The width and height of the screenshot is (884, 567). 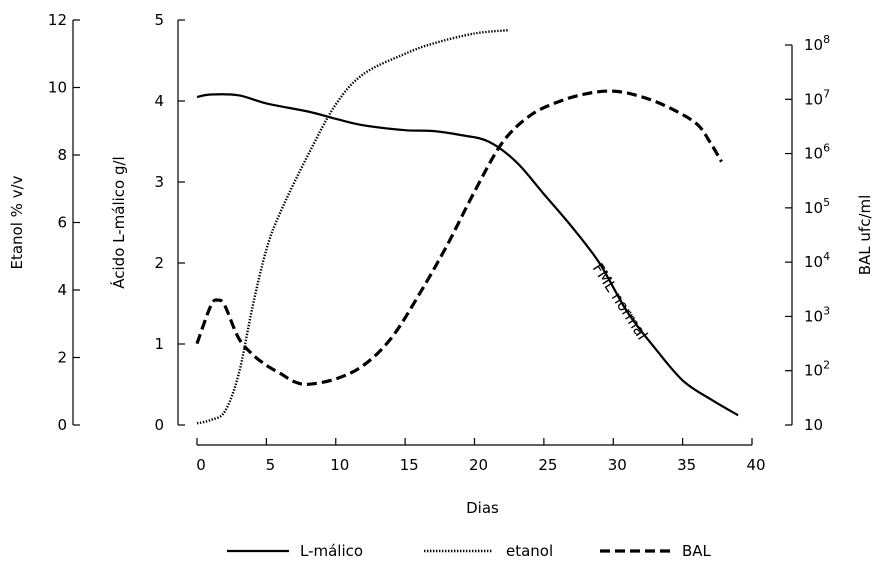 I want to click on x-tick-label: 20, so click(x=478, y=465).